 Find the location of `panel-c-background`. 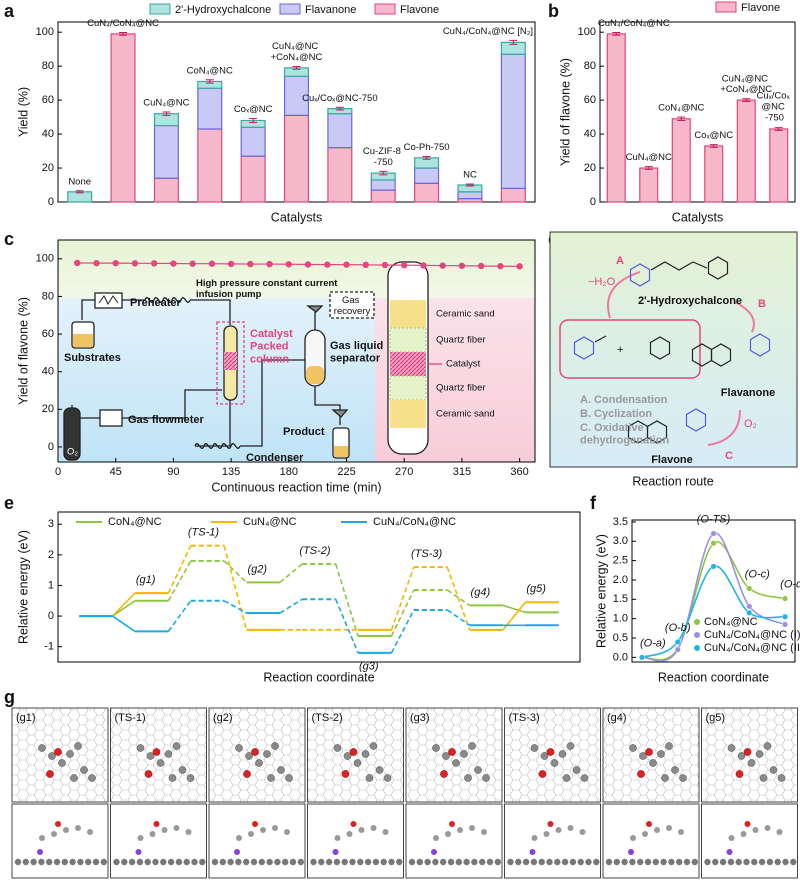

panel-c-background is located at coordinates (296, 351).